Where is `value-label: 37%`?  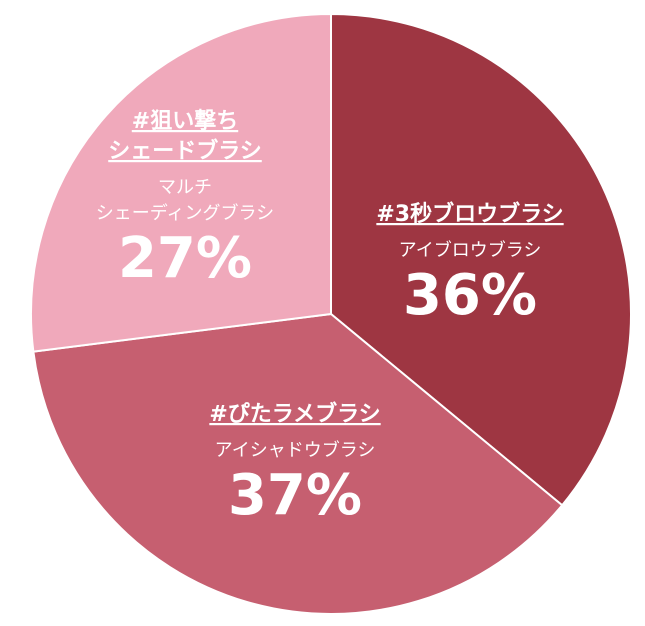
value-label: 37% is located at coordinates (295, 495).